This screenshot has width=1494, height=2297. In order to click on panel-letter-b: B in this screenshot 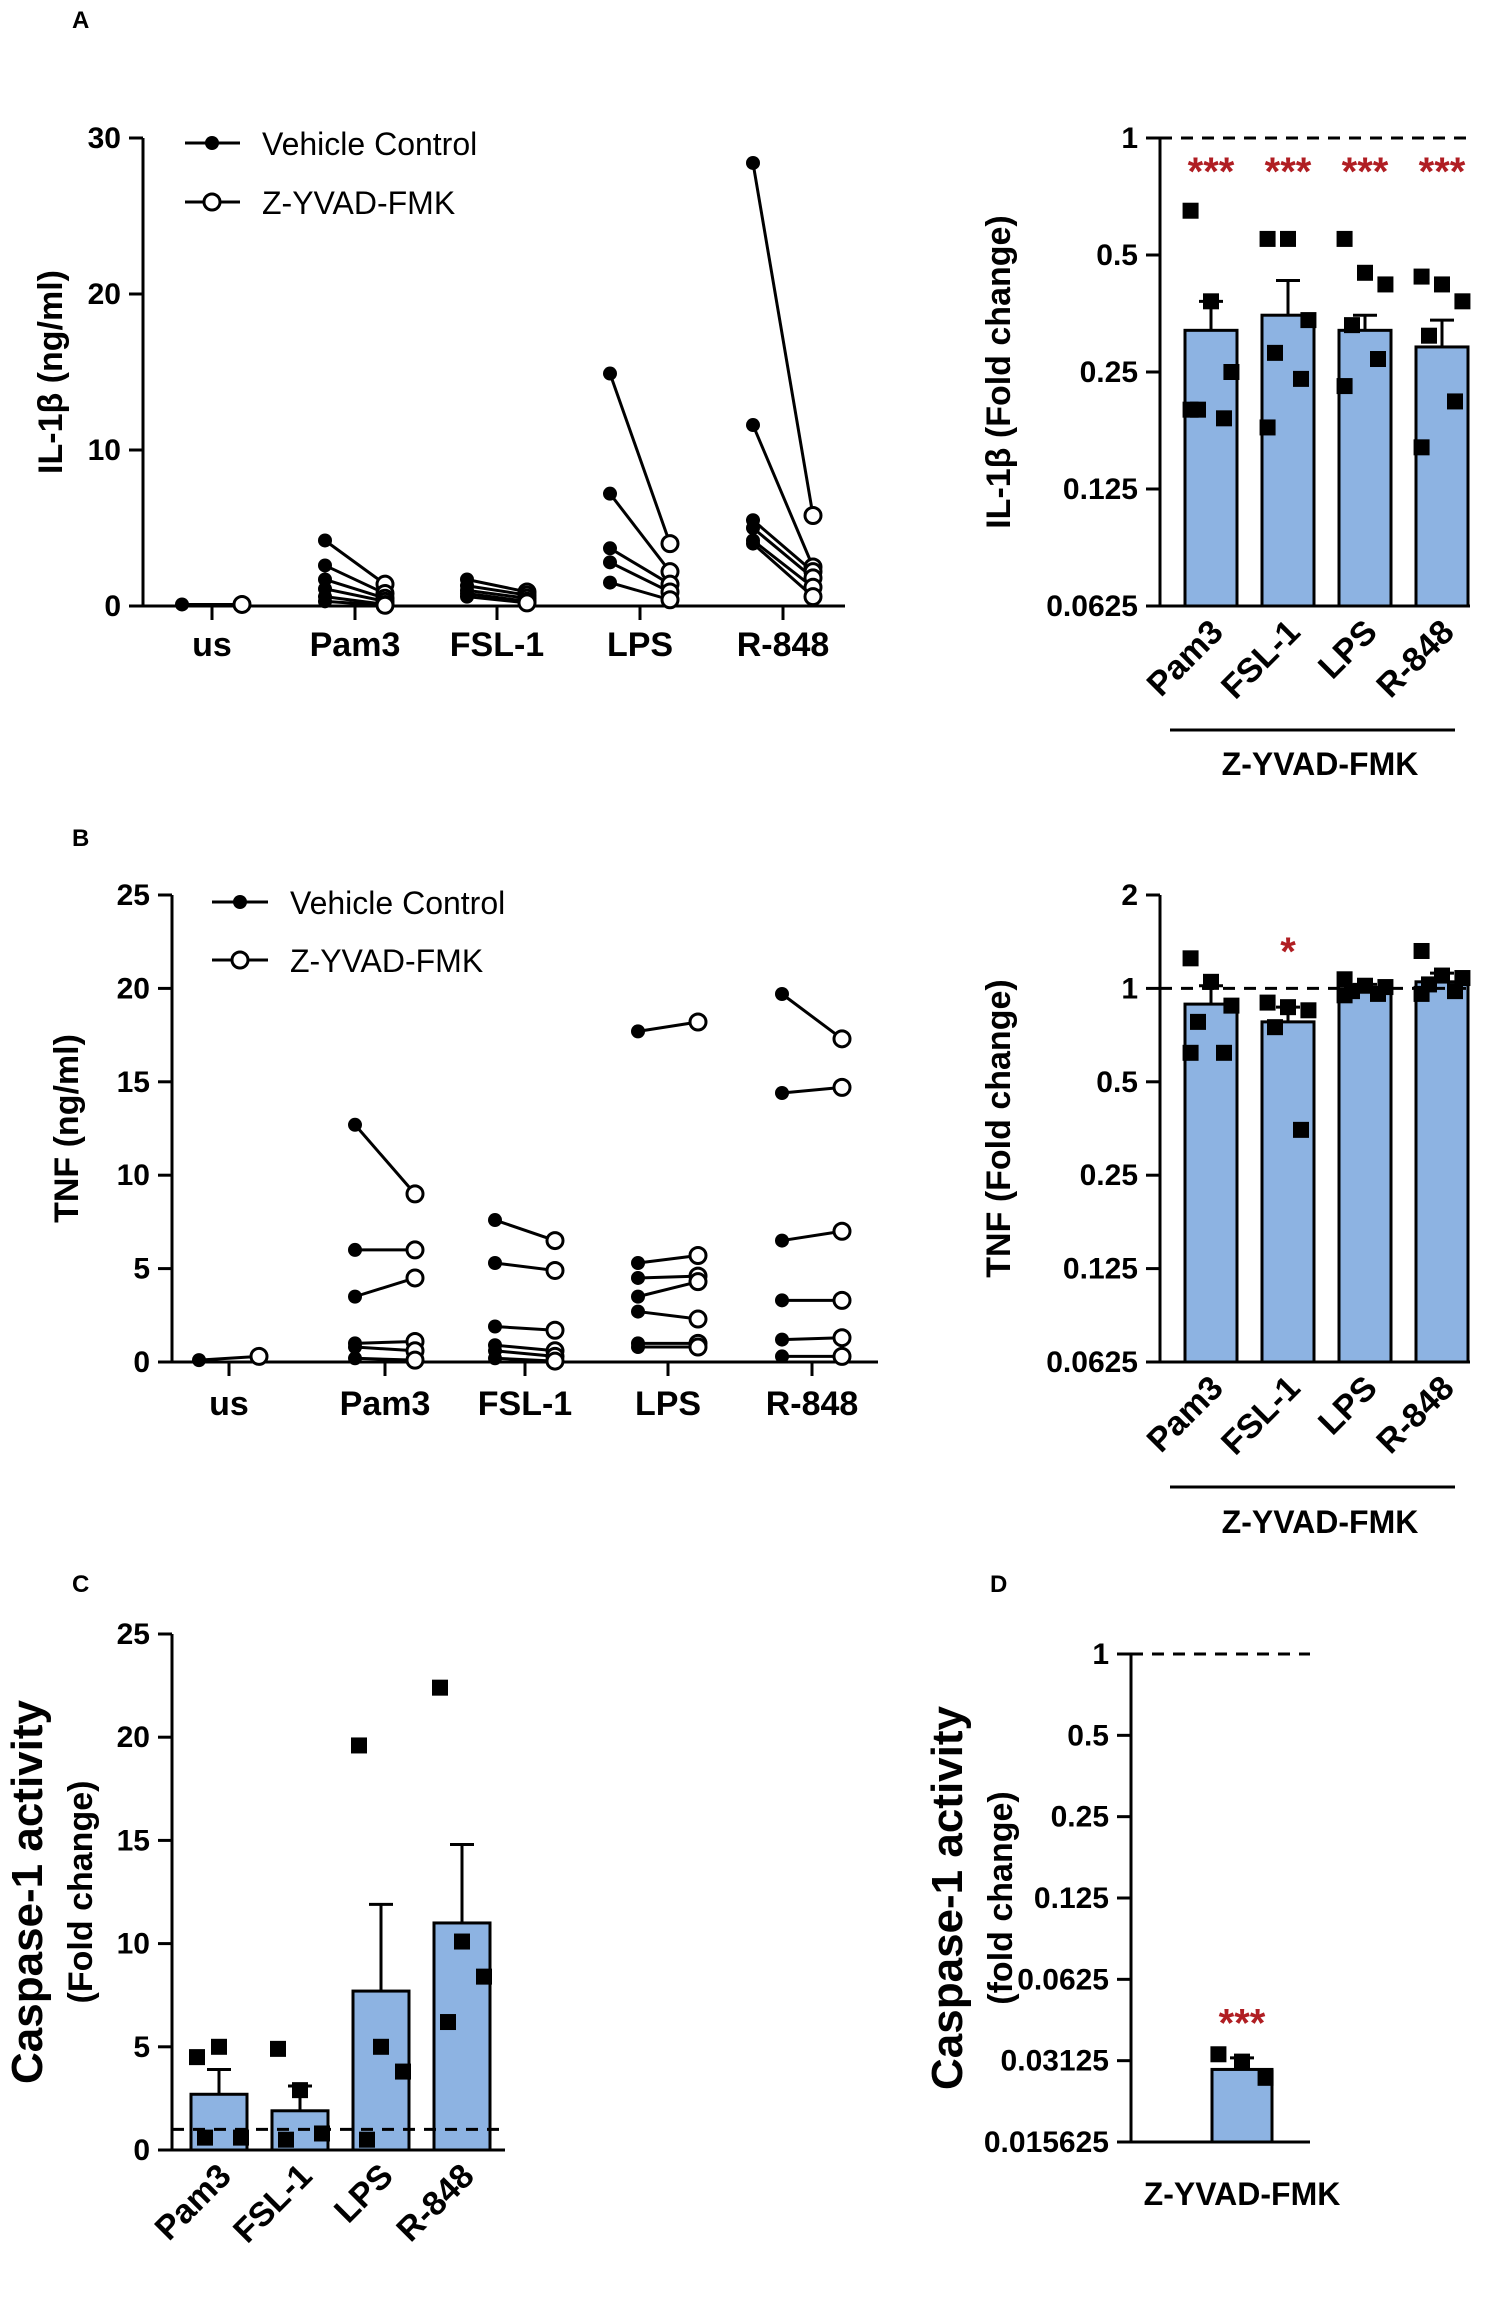, I will do `click(80, 838)`.